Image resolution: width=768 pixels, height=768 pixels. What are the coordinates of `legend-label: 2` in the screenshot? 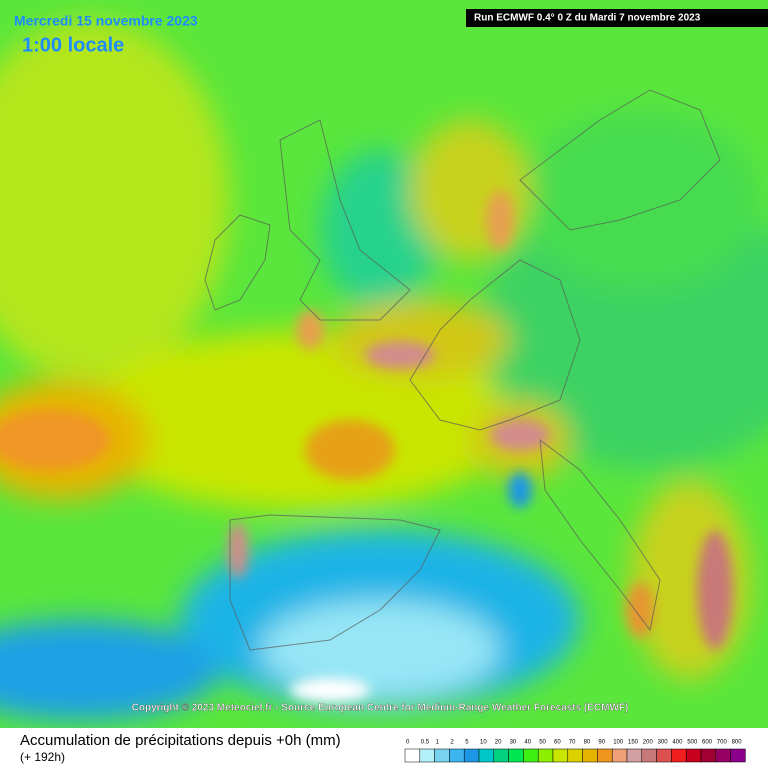 It's located at (452, 743).